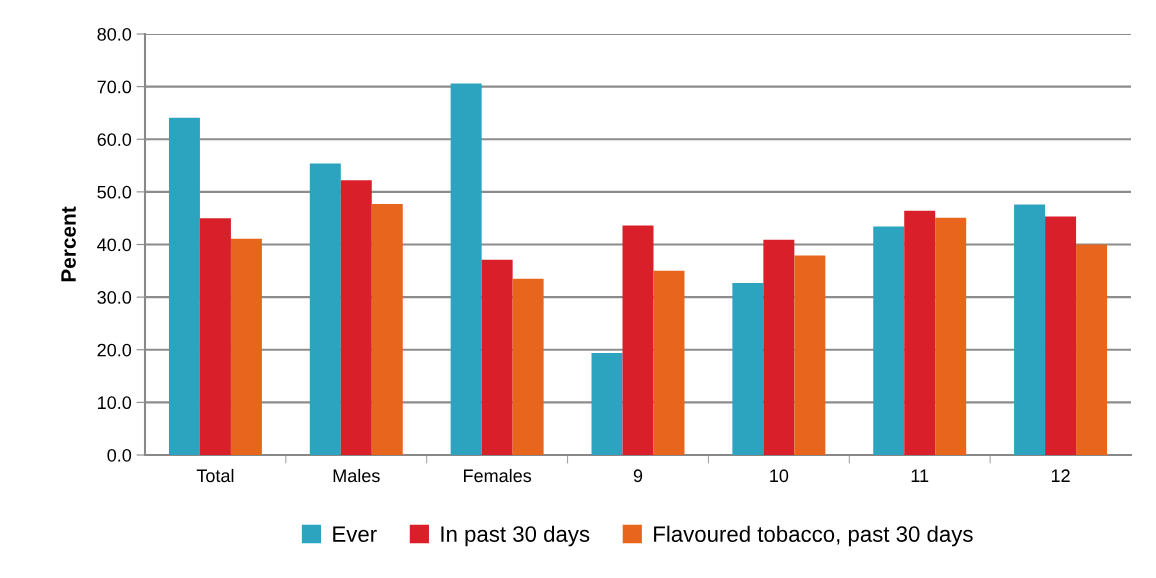  What do you see at coordinates (356, 475) in the screenshot?
I see `x-tick-label: Males` at bounding box center [356, 475].